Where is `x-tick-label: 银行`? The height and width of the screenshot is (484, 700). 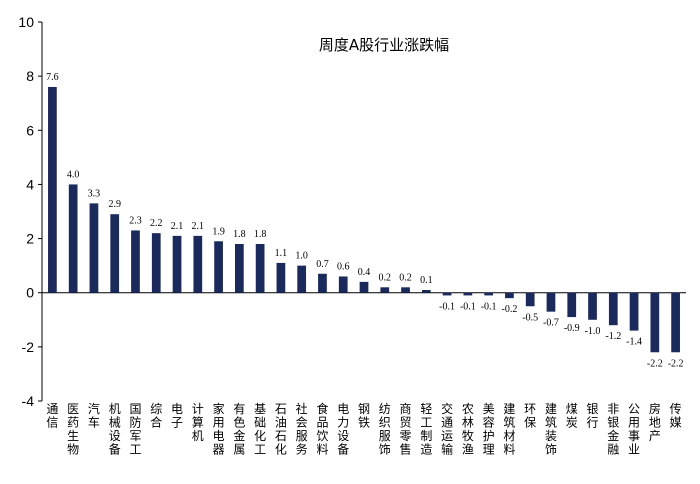
x-tick-label: 银行 is located at coordinates (593, 416).